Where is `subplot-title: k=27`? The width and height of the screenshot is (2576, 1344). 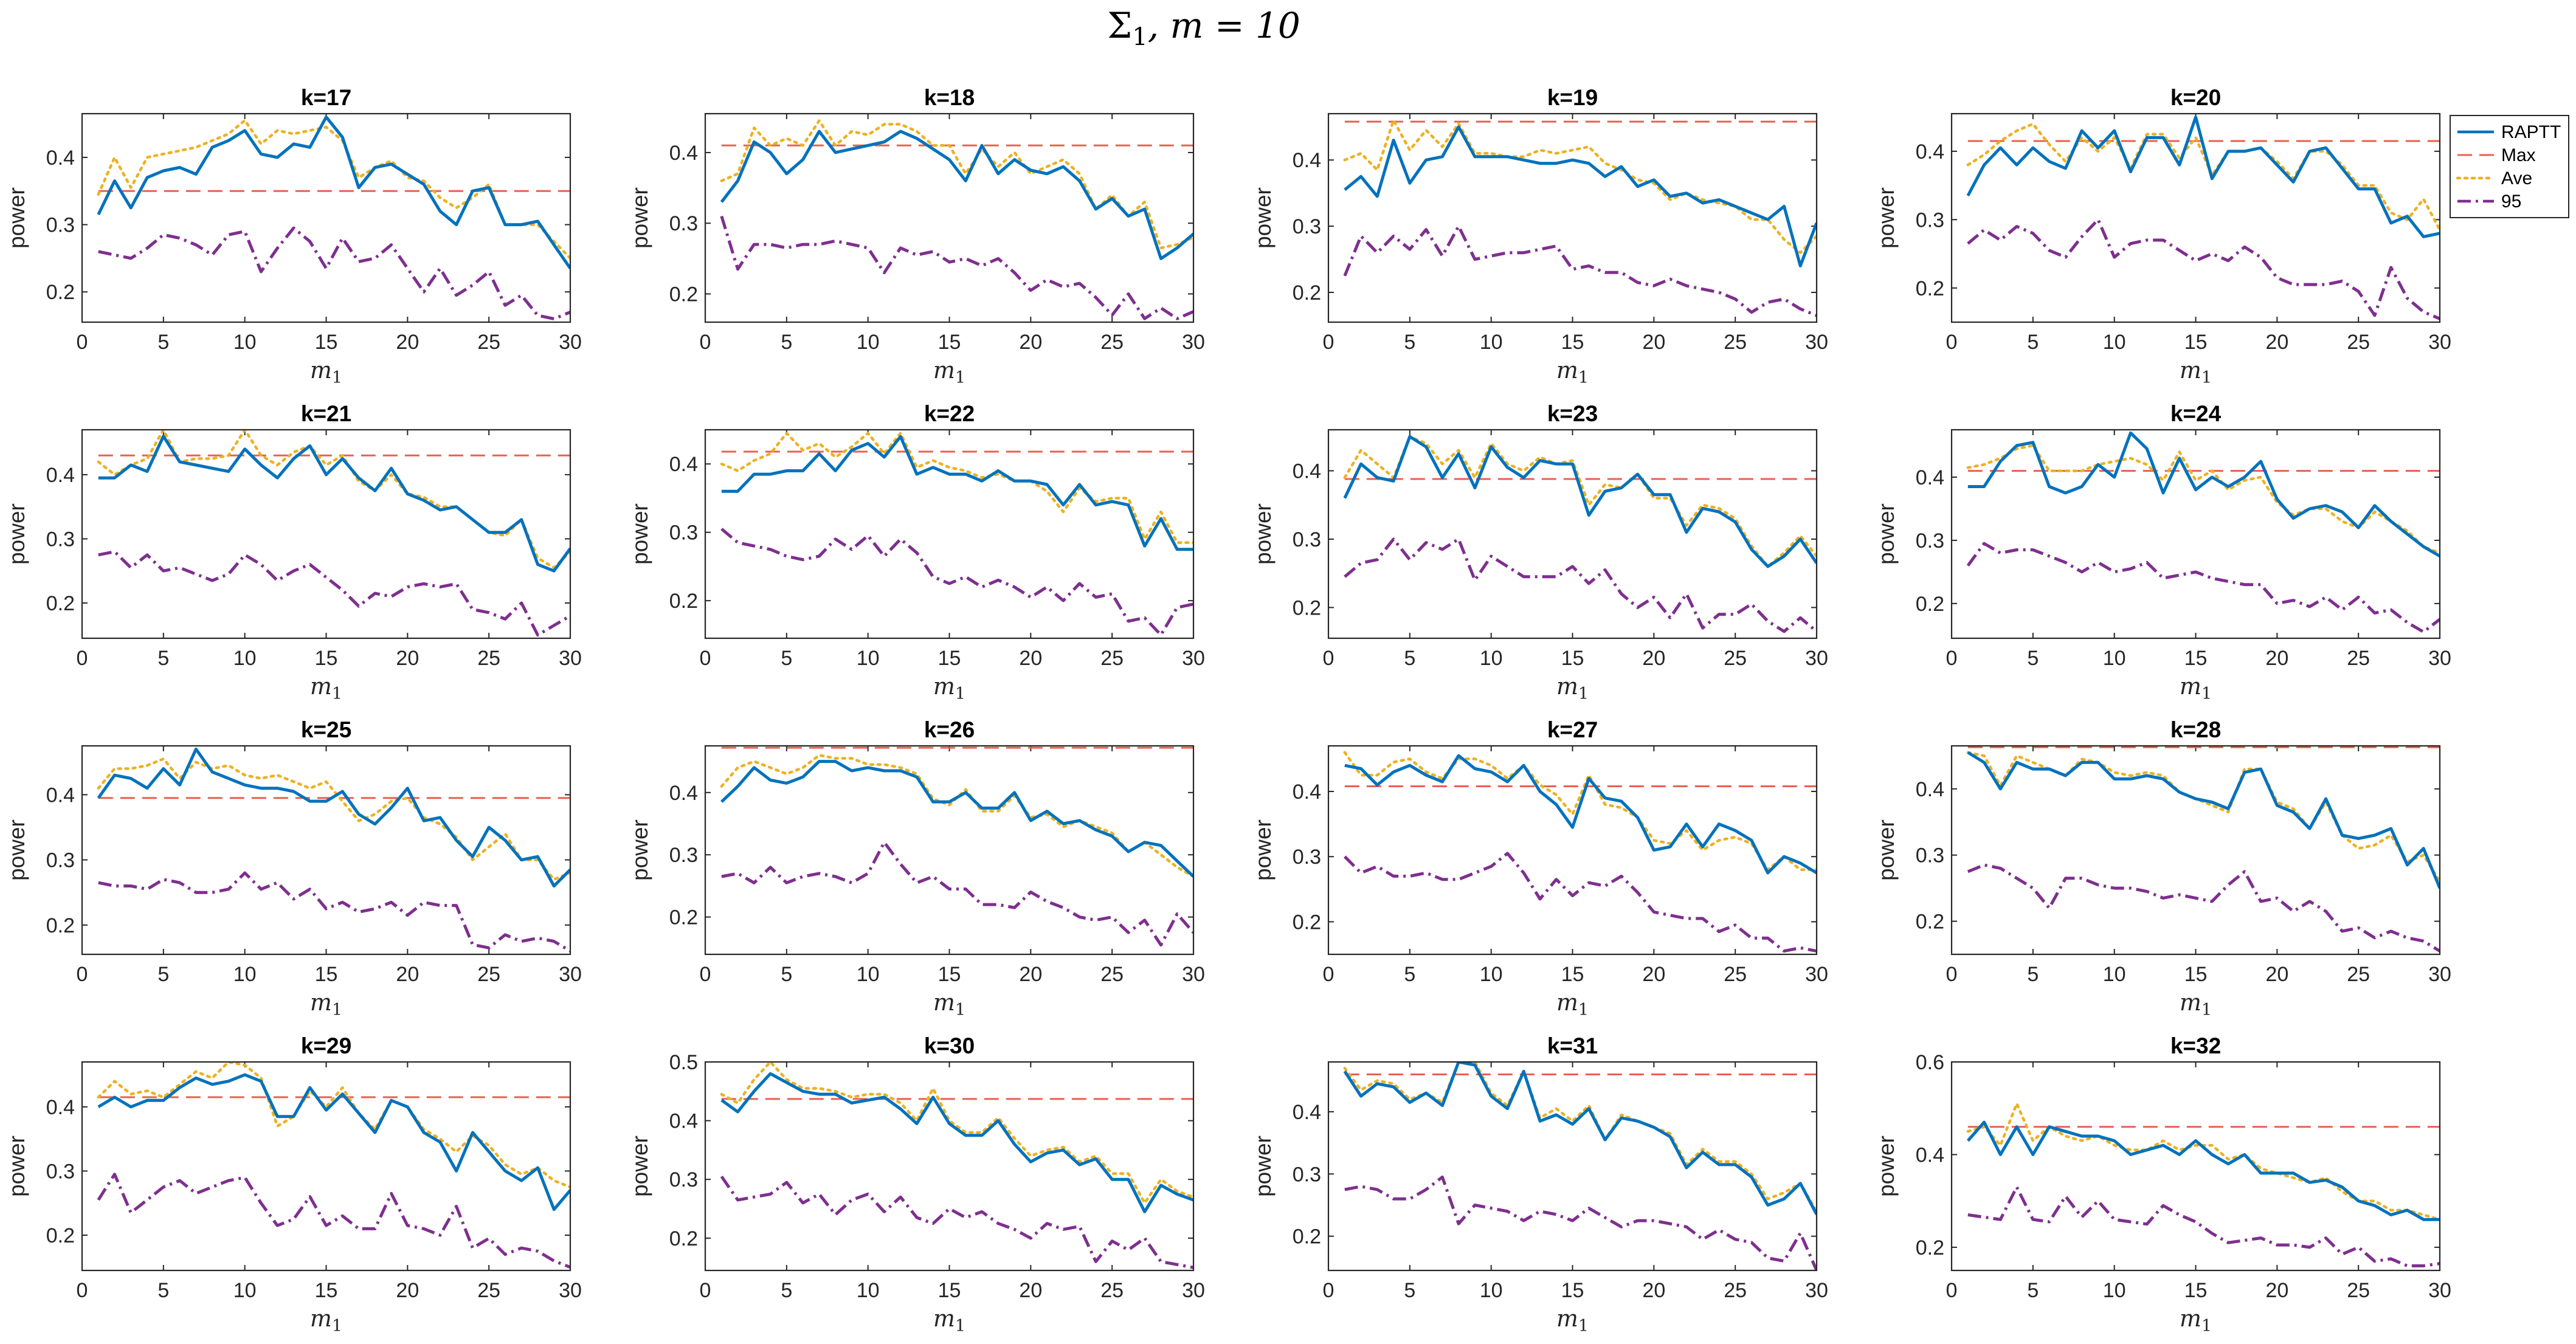
subplot-title: k=27 is located at coordinates (1572, 730).